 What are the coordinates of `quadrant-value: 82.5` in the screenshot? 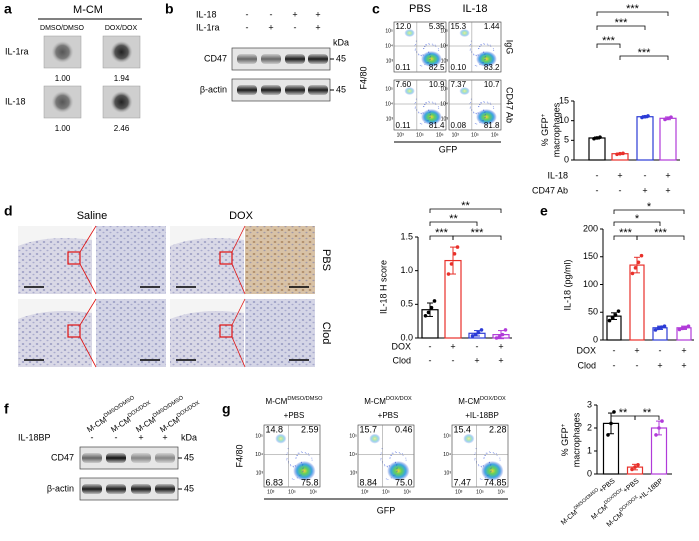 It's located at (437, 67).